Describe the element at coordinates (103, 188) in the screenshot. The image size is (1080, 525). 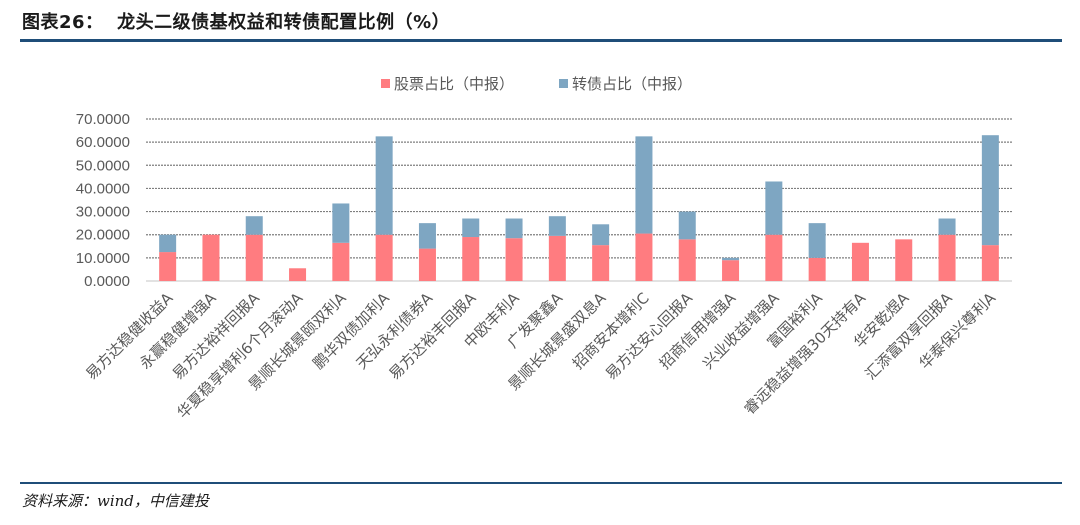
I see `y-tick-label: 40.0000` at that location.